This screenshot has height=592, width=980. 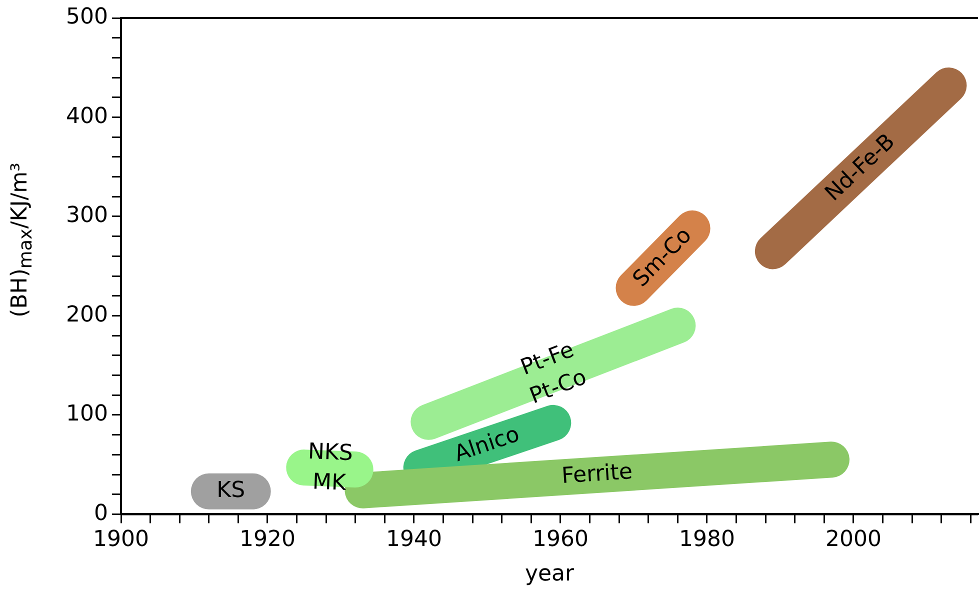 What do you see at coordinates (487, 445) in the screenshot?
I see `text: Alnico` at bounding box center [487, 445].